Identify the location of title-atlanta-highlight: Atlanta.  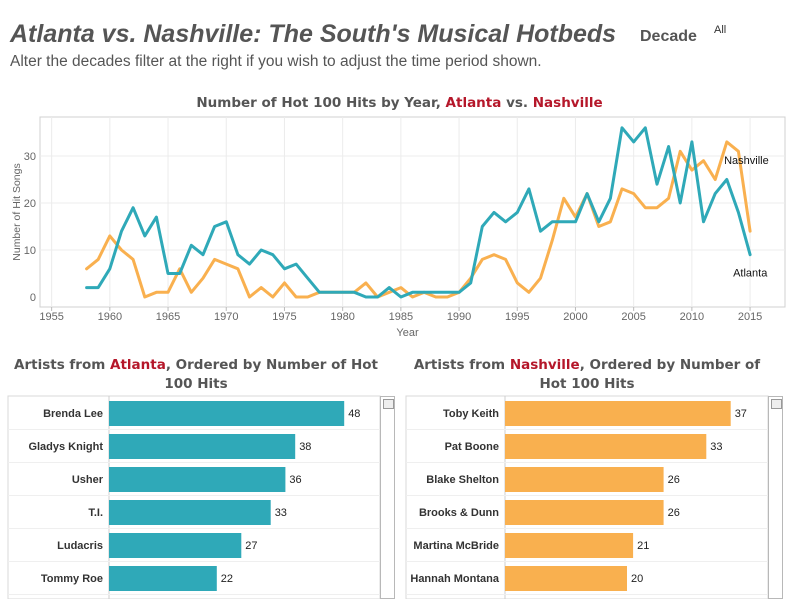
(473, 103).